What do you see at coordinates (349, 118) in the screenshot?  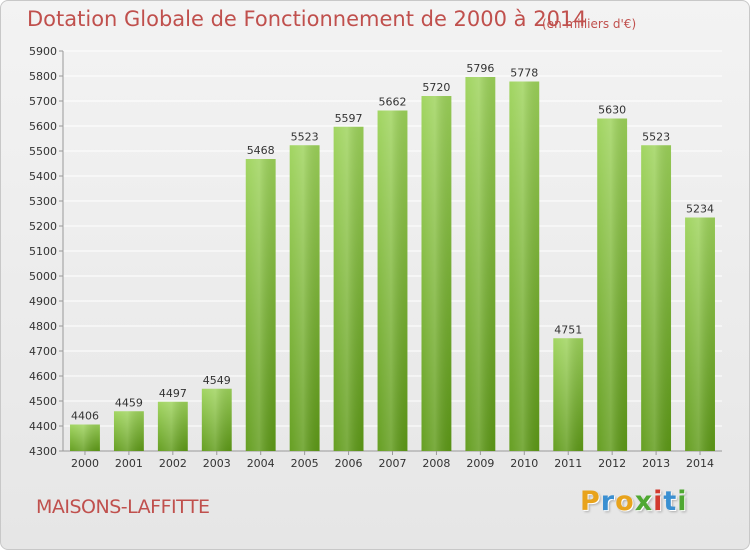 I see `value-label-2006: 5597` at bounding box center [349, 118].